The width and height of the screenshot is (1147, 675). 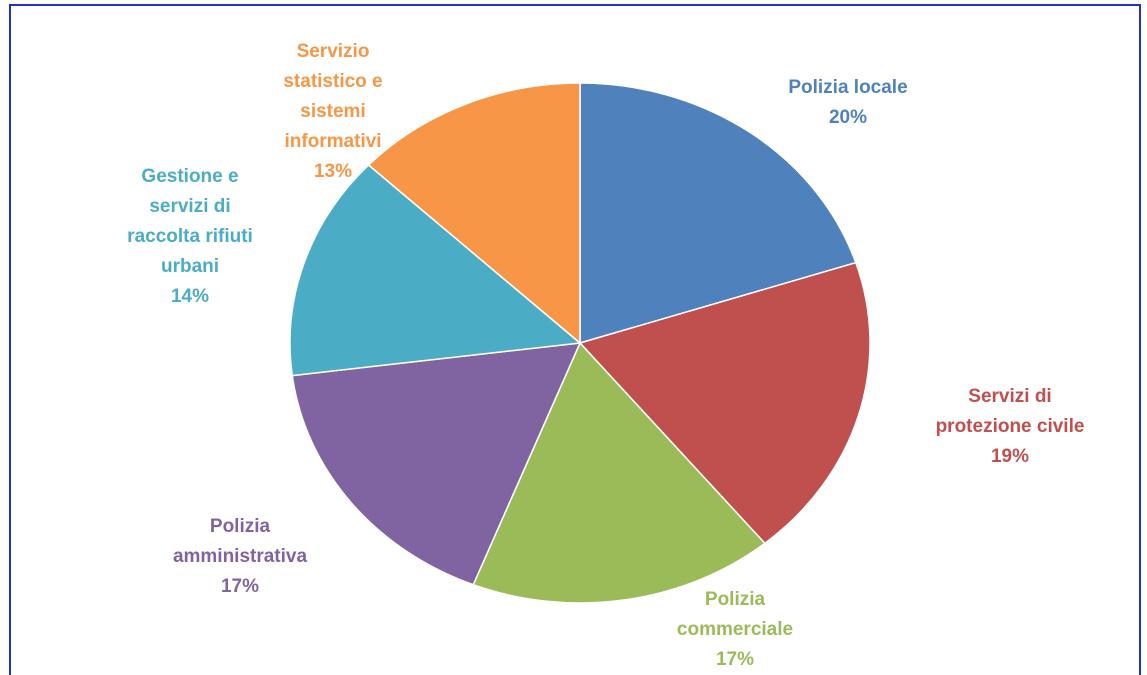 I want to click on slice-value: 20%, so click(x=848, y=117).